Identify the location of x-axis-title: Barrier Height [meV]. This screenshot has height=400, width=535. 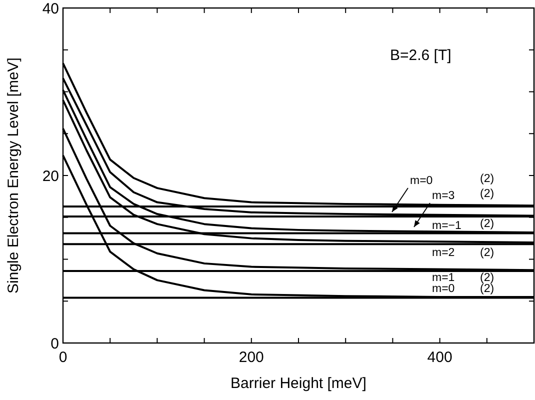
(298, 383).